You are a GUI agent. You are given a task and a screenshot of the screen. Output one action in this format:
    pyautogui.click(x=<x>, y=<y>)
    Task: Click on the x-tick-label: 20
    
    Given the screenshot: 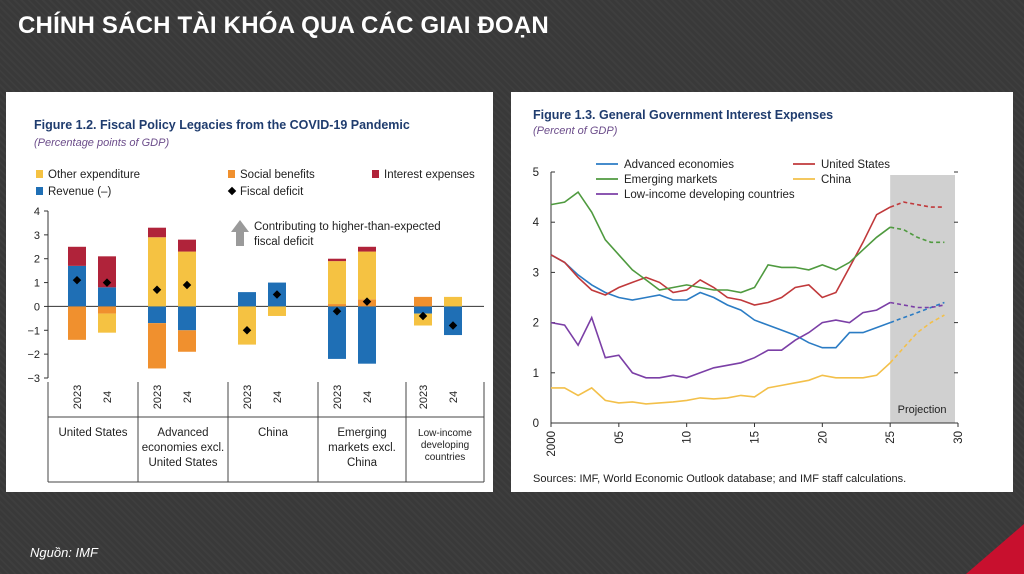 What is the action you would take?
    pyautogui.click(x=823, y=437)
    